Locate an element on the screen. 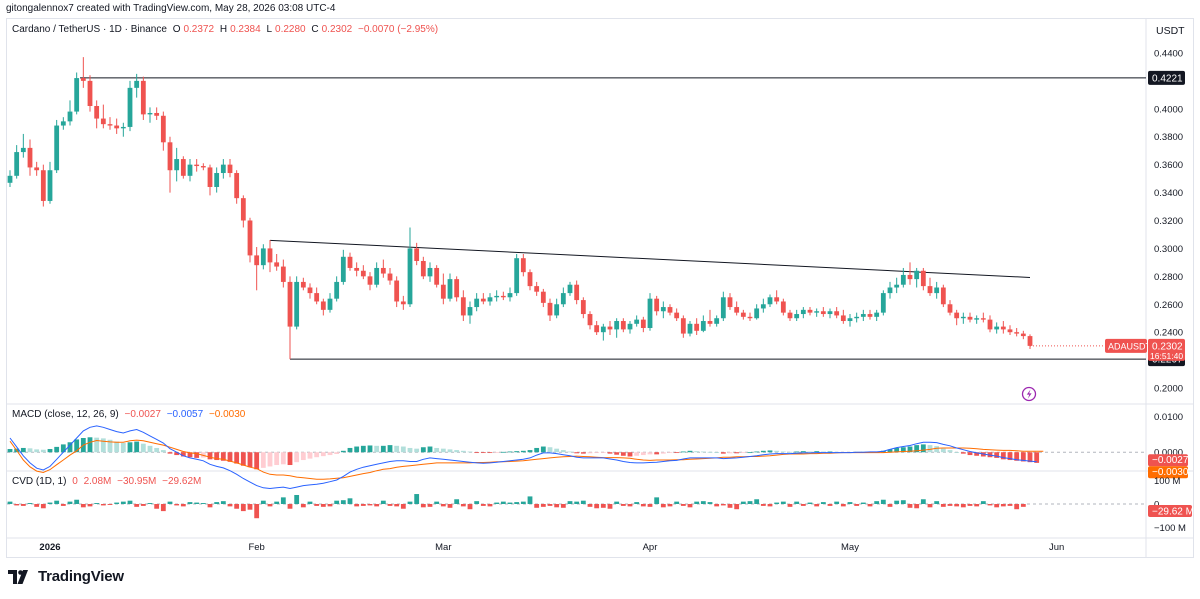 Image resolution: width=1200 pixels, height=599 pixels. symbol-title: Cardano / TetherUS · 1D · Binance is located at coordinates (89, 29).